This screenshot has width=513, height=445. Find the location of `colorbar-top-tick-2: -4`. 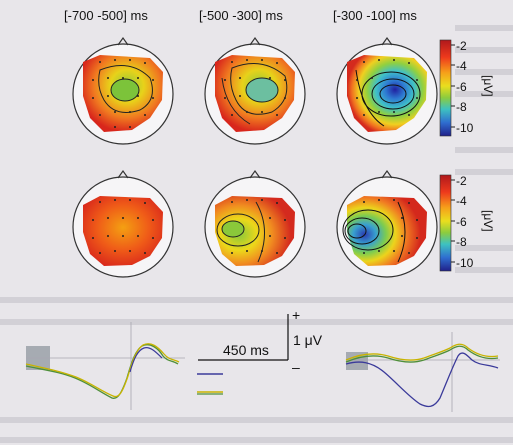

colorbar-top-tick-2: -4 is located at coordinates (461, 66).